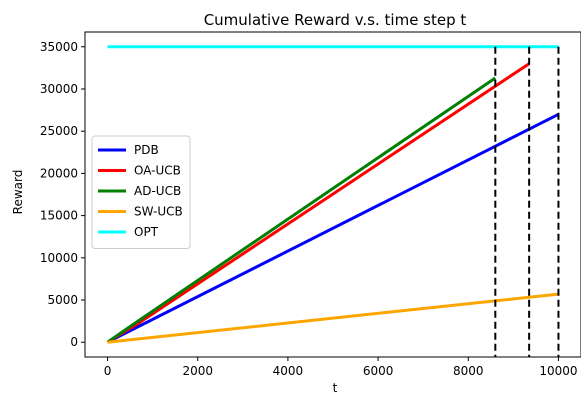  I want to click on x-tick-label: 2000, so click(197, 371).